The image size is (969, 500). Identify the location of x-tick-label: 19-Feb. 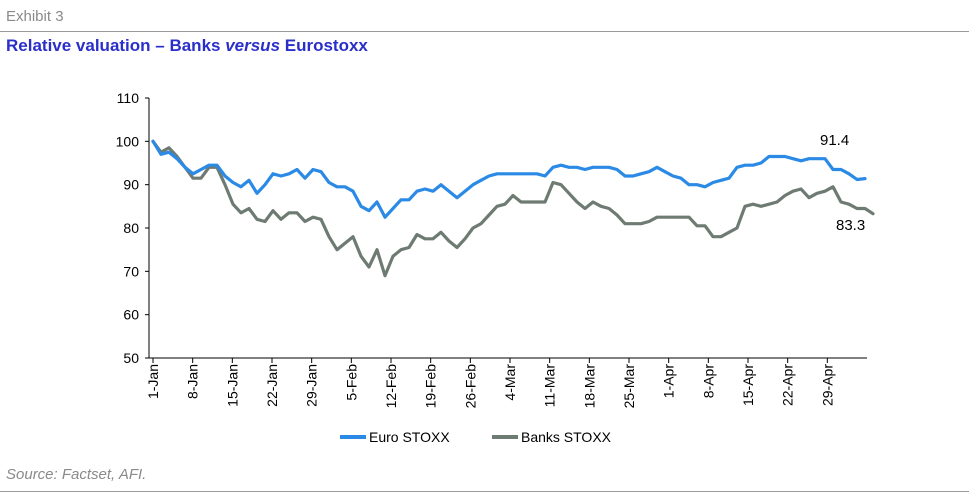
(431, 386).